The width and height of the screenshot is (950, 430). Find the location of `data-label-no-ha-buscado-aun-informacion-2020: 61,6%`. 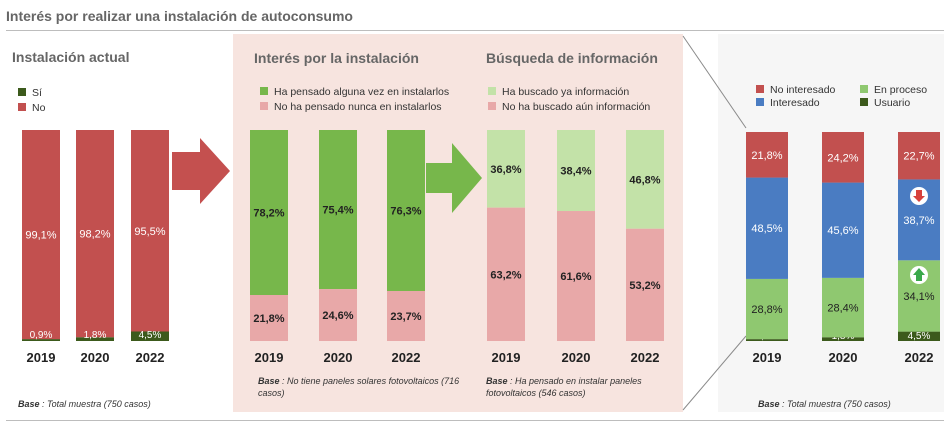

data-label-no-ha-buscado-aun-informacion-2020: 61,6% is located at coordinates (575, 277).